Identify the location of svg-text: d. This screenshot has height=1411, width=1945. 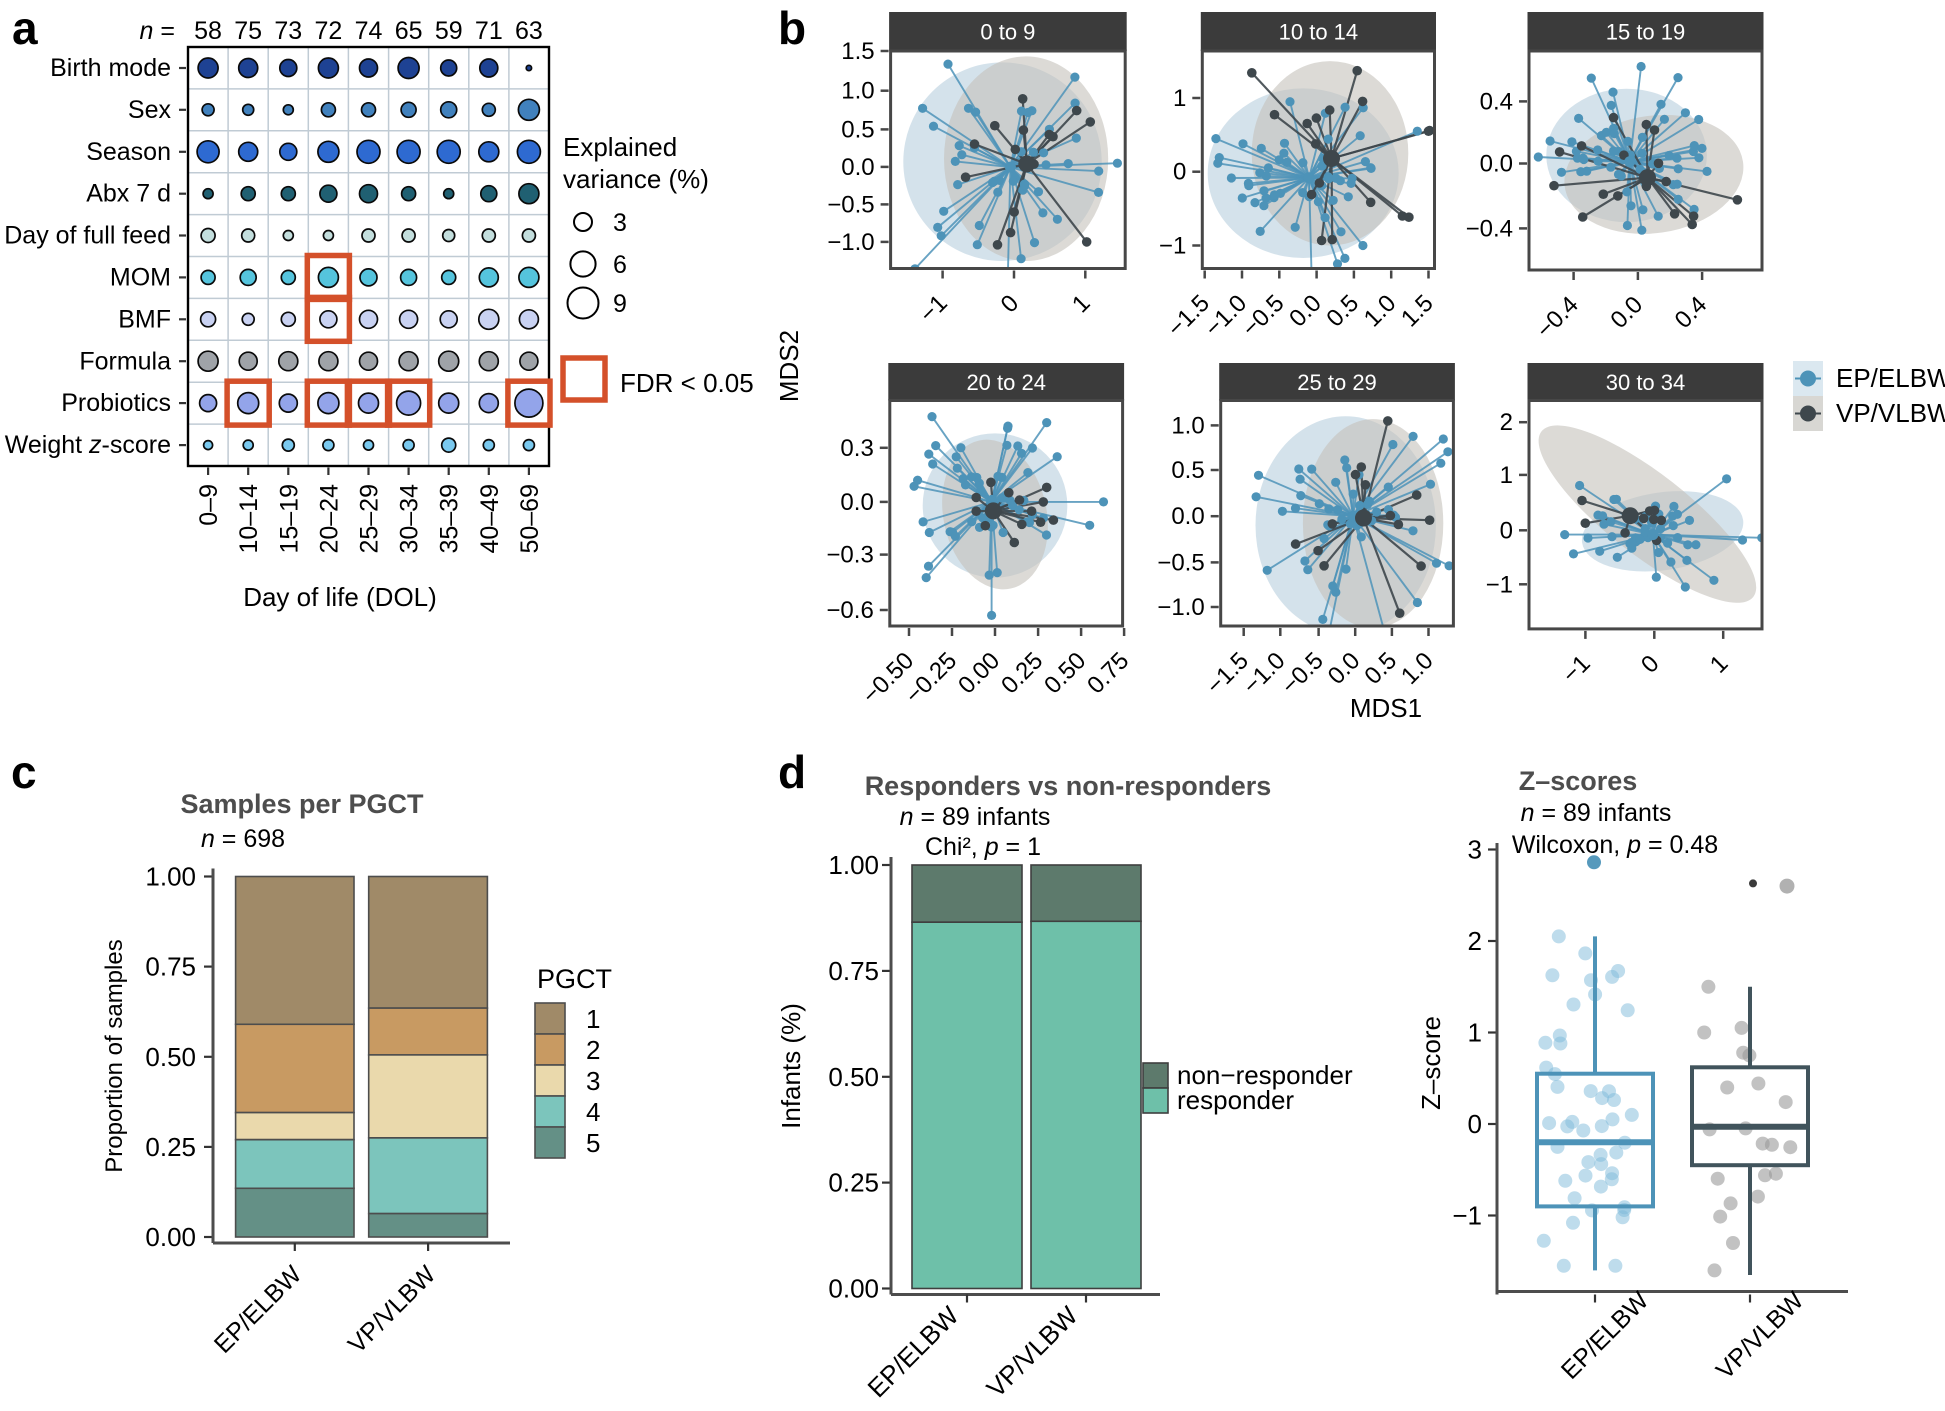
(792, 772).